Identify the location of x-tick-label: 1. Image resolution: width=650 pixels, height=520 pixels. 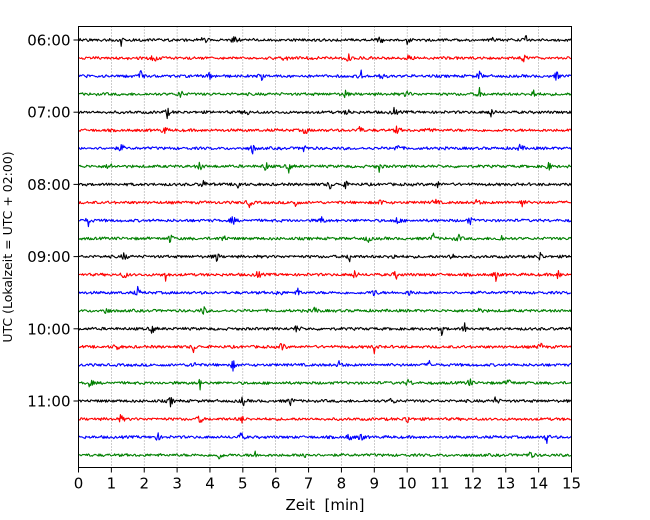
(112, 484).